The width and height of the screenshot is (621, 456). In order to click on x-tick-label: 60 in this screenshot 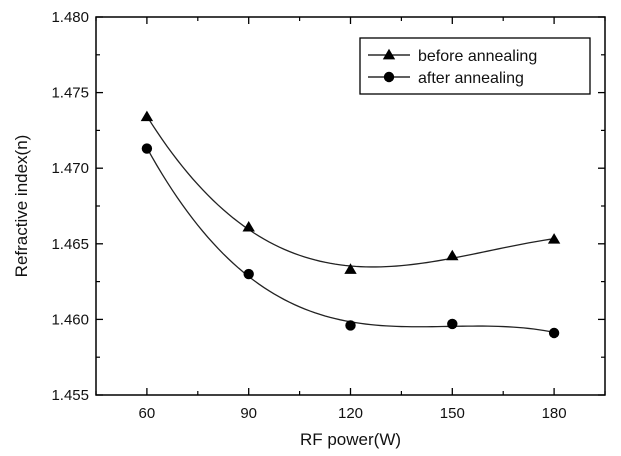, I will do `click(147, 413)`.